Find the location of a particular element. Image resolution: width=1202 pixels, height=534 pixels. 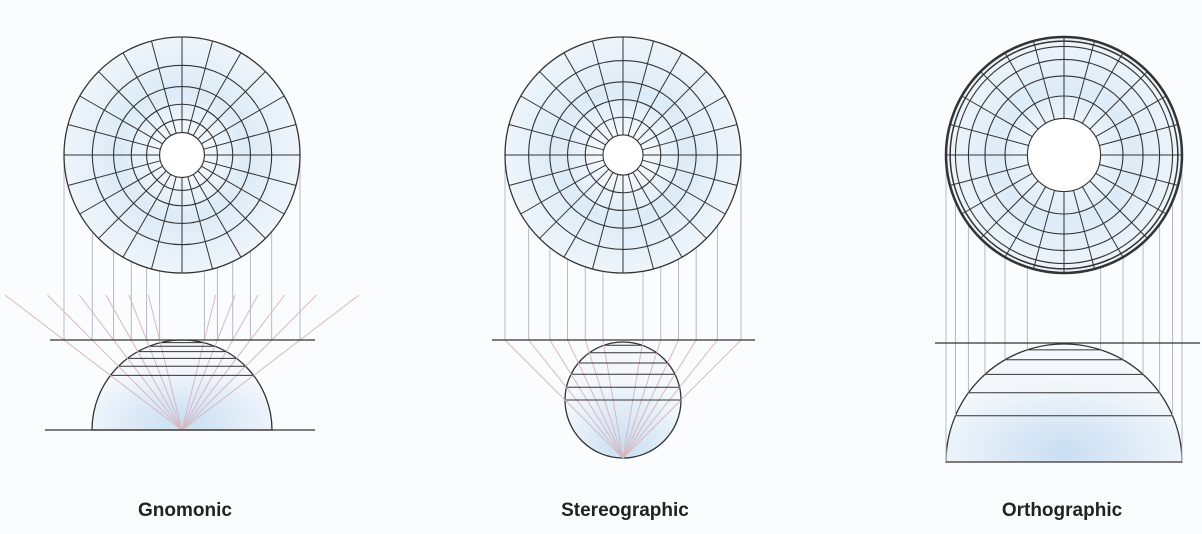

label-gnomonic: Gnomonic is located at coordinates (185, 510).